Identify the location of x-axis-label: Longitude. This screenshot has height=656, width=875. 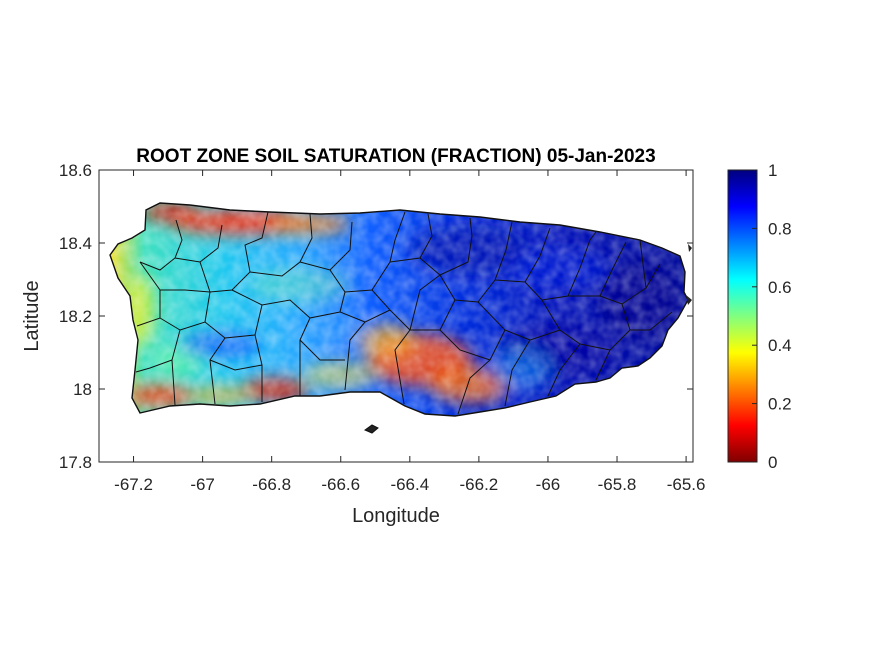
(396, 516).